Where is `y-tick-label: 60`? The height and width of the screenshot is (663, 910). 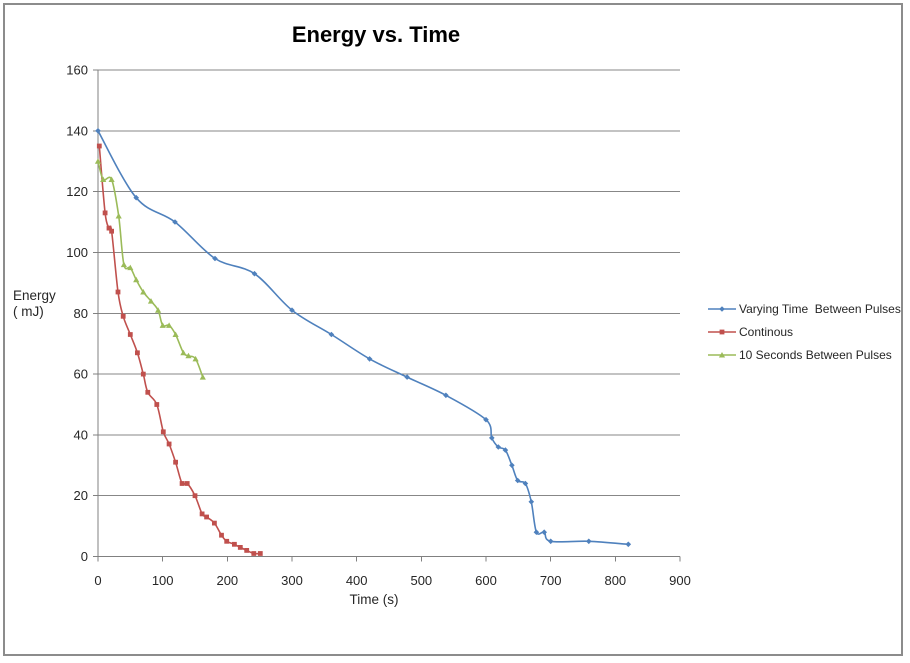 y-tick-label: 60 is located at coordinates (81, 374).